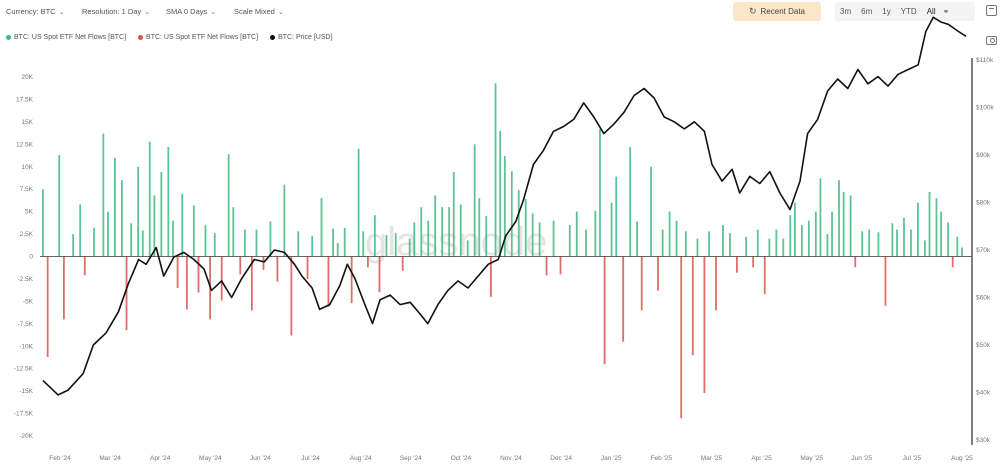 This screenshot has width=1000, height=468. What do you see at coordinates (210, 458) in the screenshot?
I see `x-tick-label: May '24` at bounding box center [210, 458].